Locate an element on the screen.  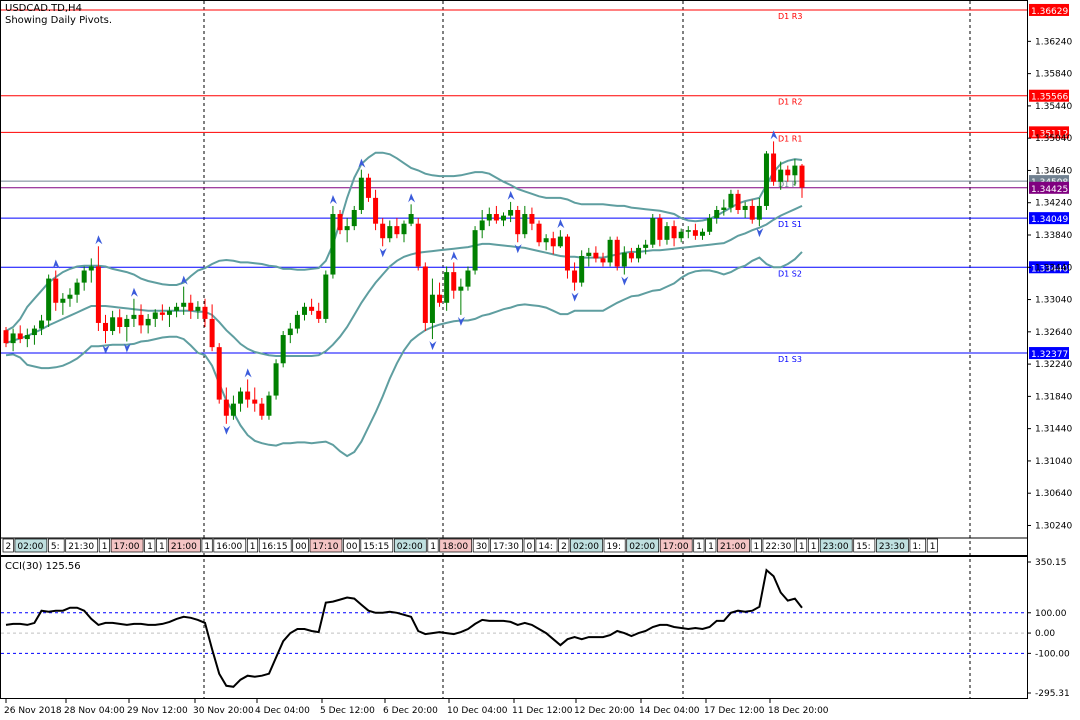
pivot-point-tag-text: 1.34425 is located at coordinates (1049, 190).